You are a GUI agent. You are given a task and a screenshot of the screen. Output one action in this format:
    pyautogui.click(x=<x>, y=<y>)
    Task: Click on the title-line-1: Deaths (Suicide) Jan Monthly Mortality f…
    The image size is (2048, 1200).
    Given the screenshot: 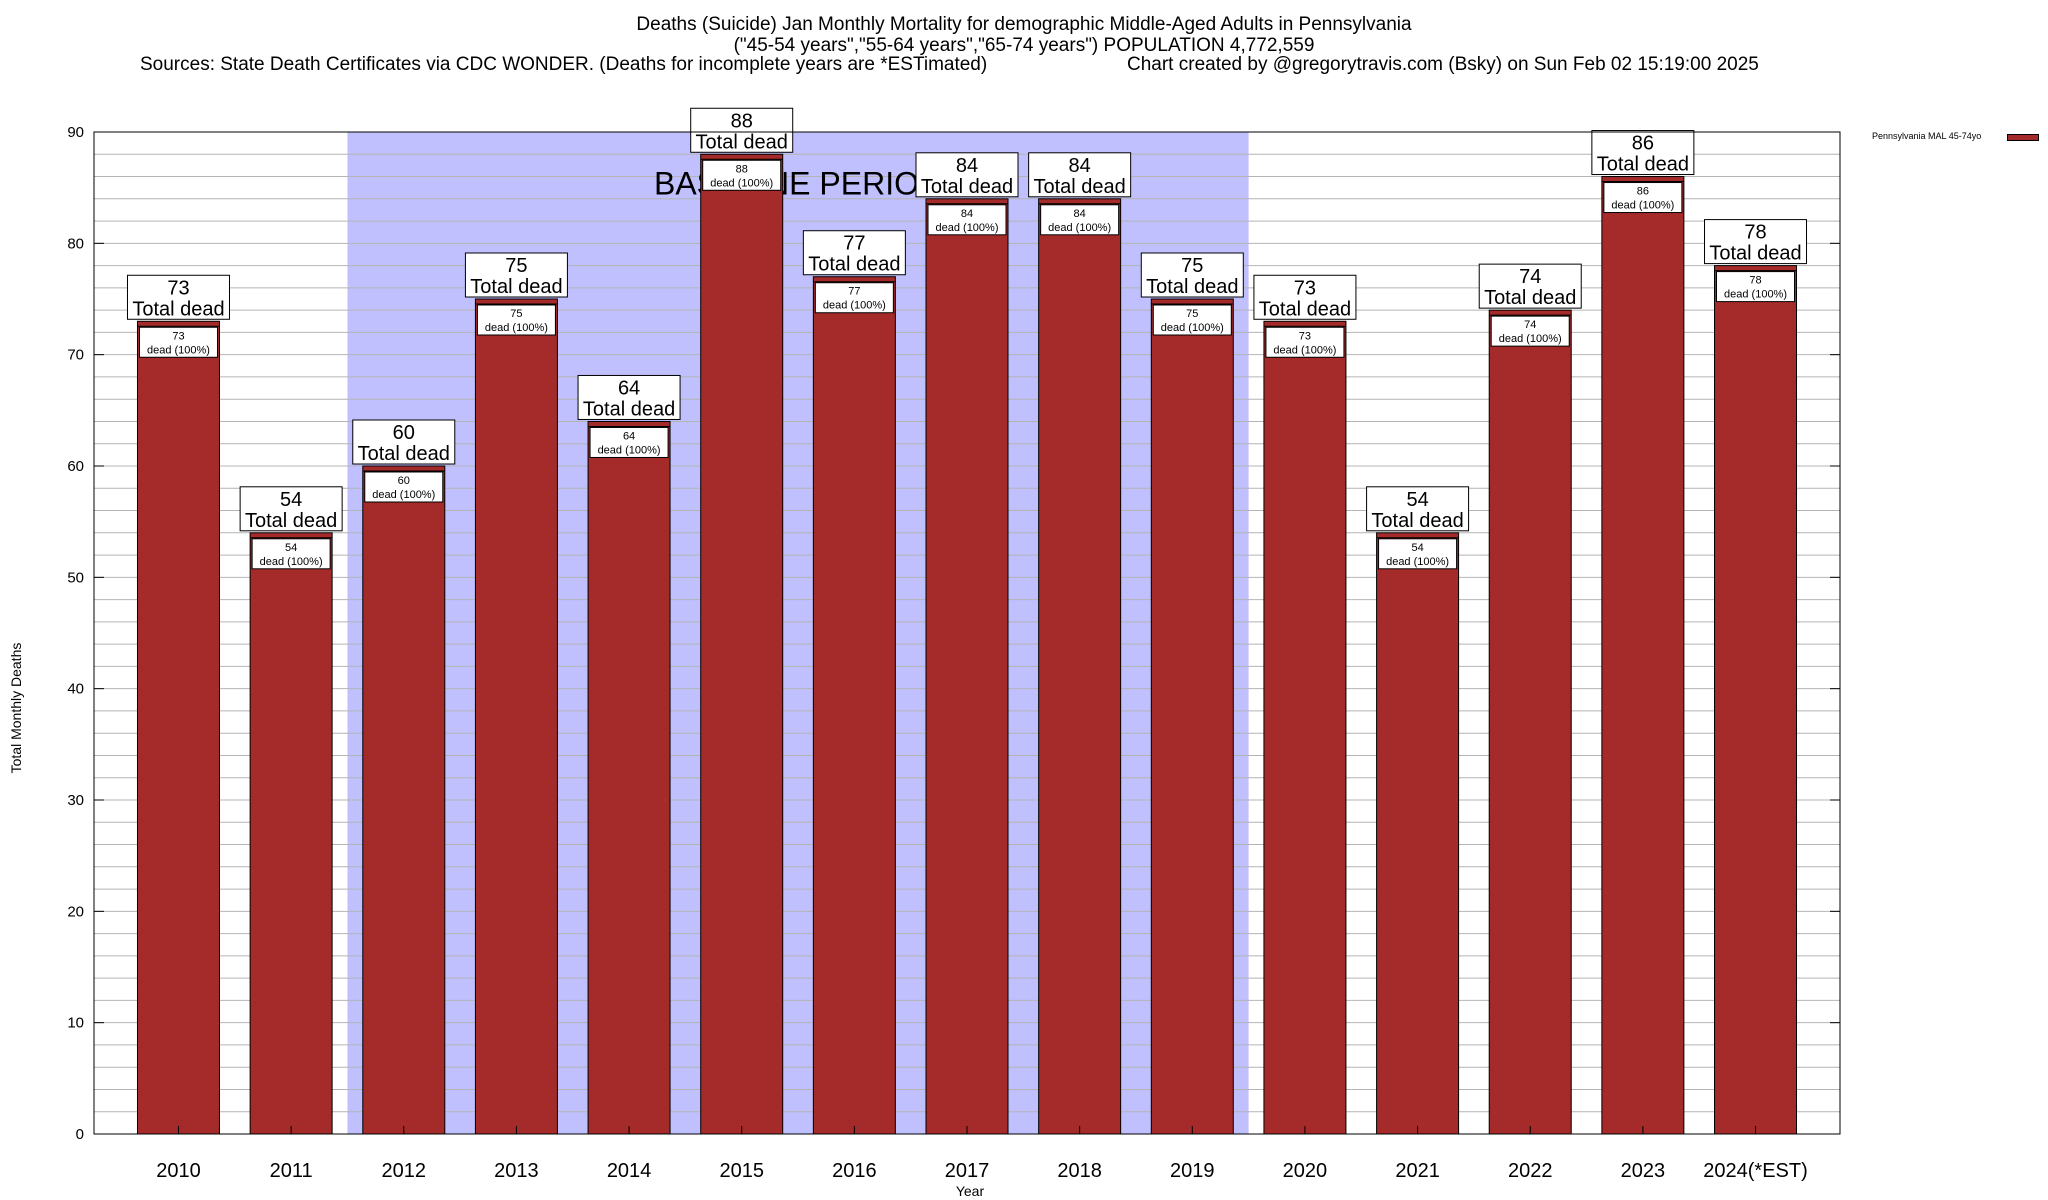 What is the action you would take?
    pyautogui.click(x=1024, y=24)
    